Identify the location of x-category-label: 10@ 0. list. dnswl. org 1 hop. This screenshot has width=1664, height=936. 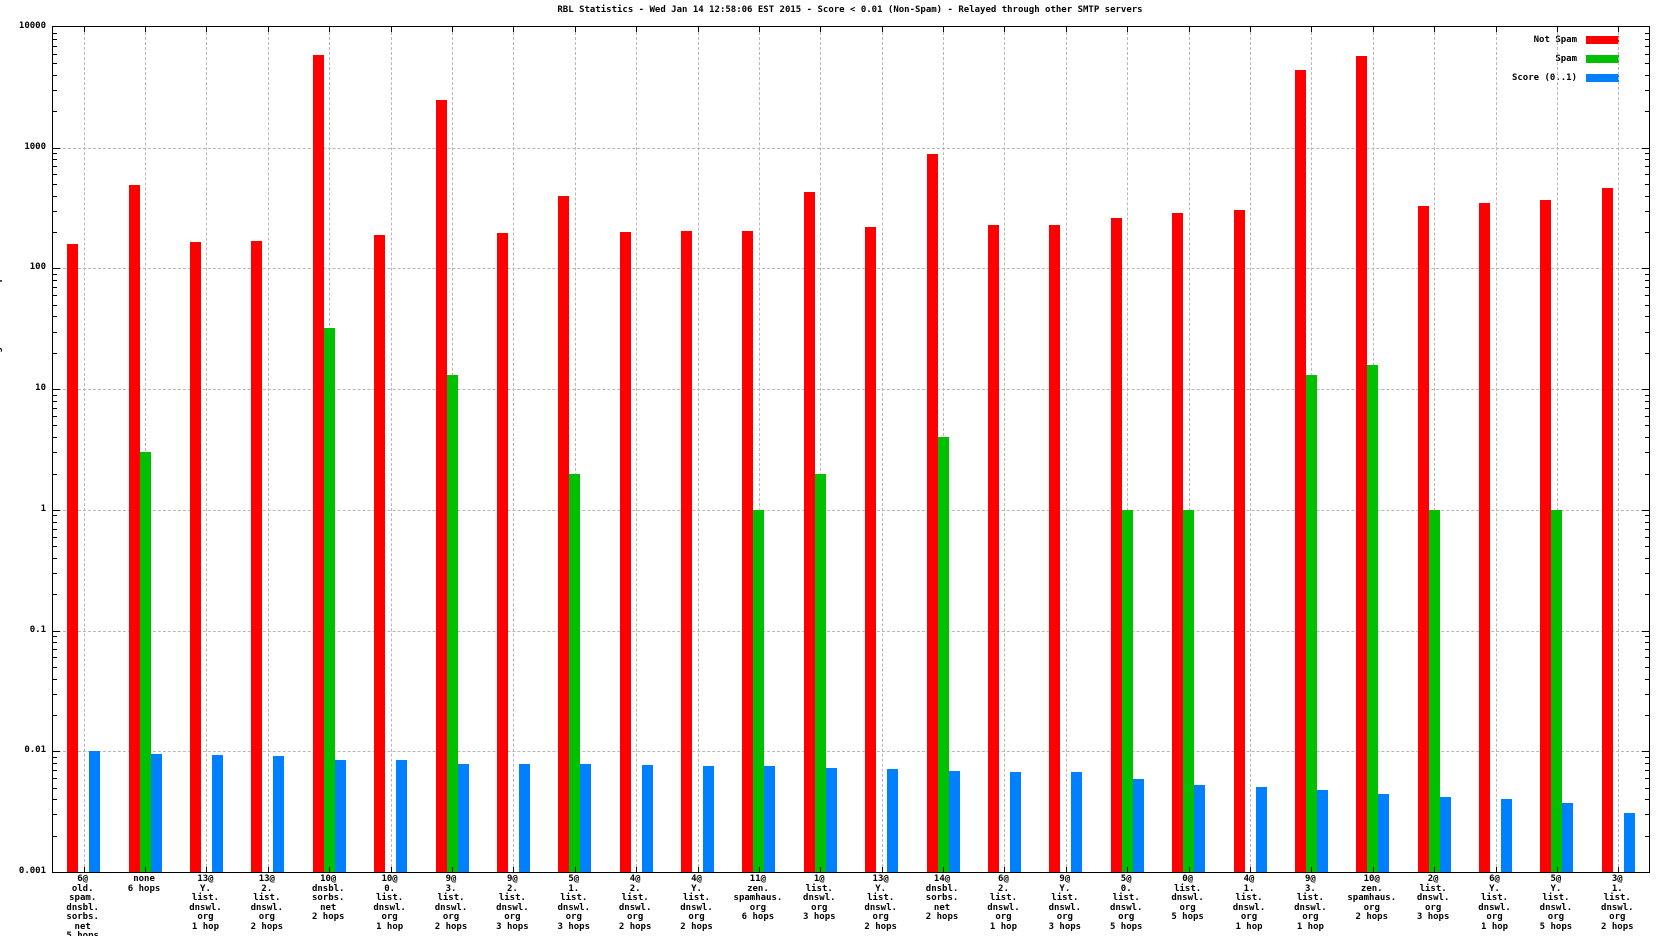
(390, 903).